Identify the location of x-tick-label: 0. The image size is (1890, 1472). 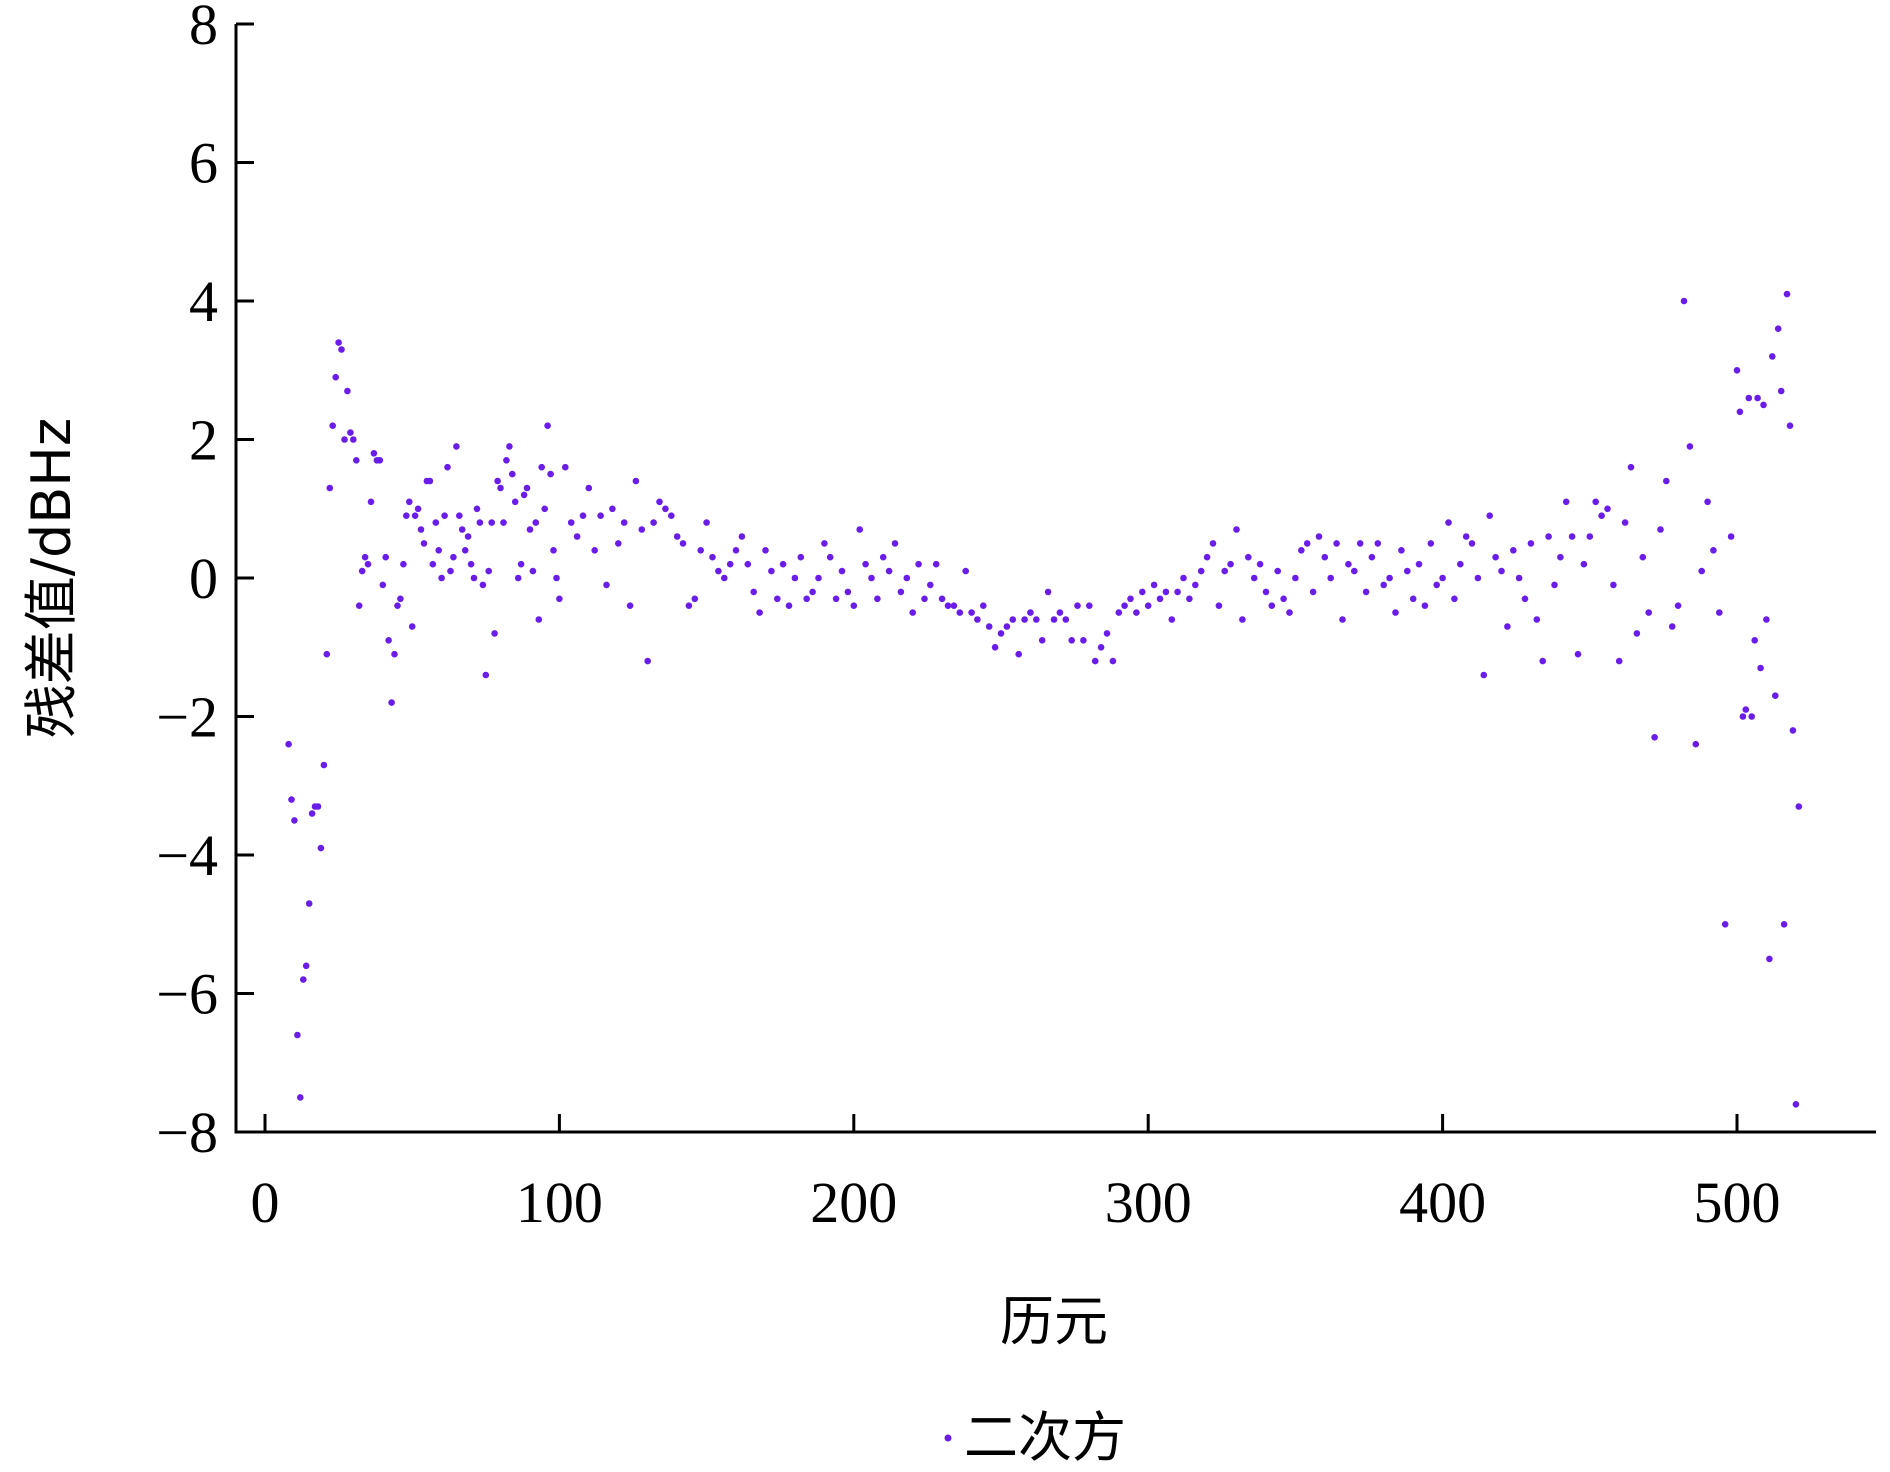
(265, 1202).